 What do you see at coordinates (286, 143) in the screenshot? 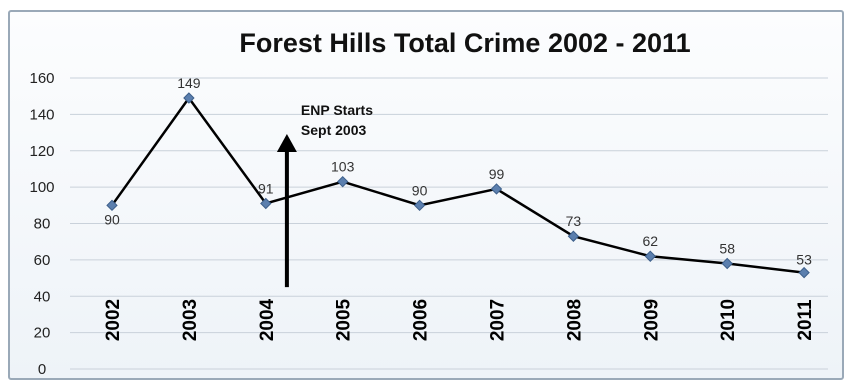
I see `annotation-arrow-head` at bounding box center [286, 143].